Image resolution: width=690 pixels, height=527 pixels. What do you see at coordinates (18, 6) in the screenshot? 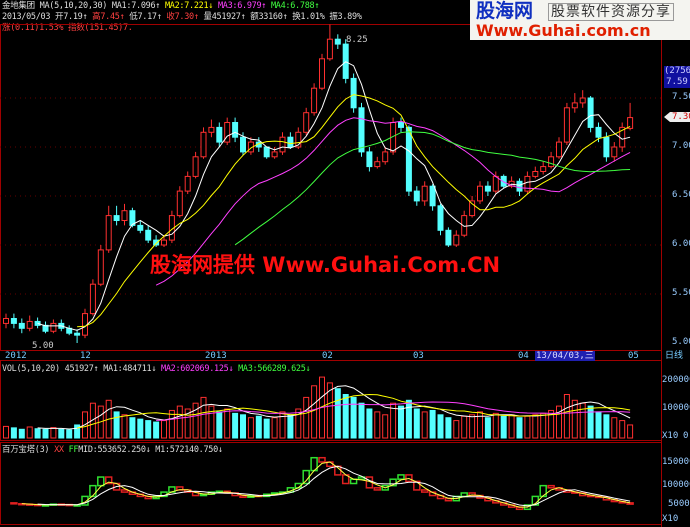
I see `stock-name: 金地集团` at bounding box center [18, 6].